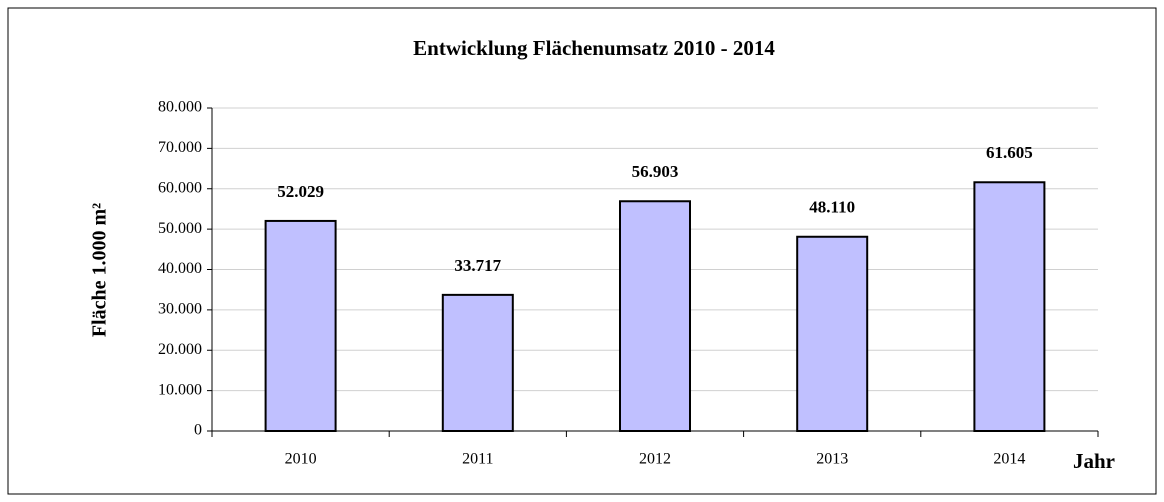  Describe the element at coordinates (1009, 152) in the screenshot. I see `data-label: 61.605` at that location.